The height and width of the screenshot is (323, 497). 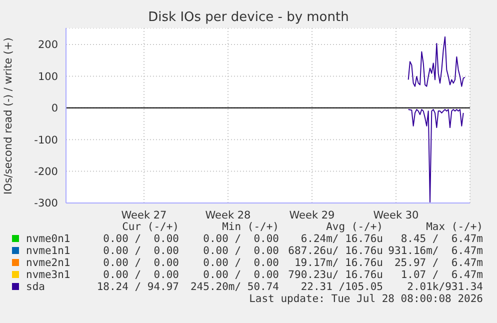 I want to click on x-tick-label: Week 28, so click(x=228, y=215).